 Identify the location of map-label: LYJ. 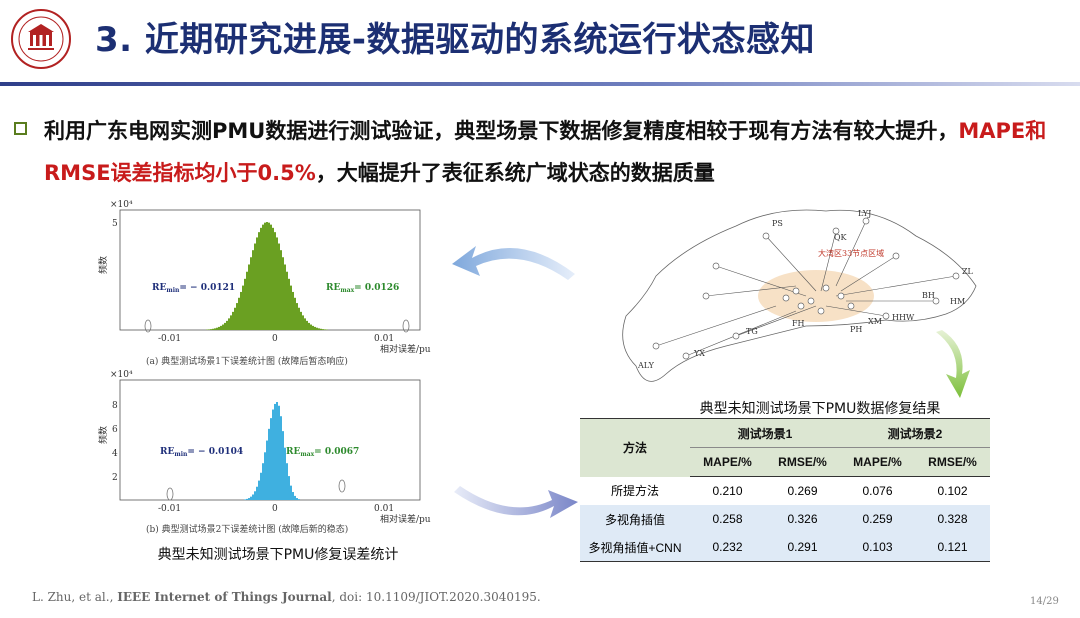
(864, 213).